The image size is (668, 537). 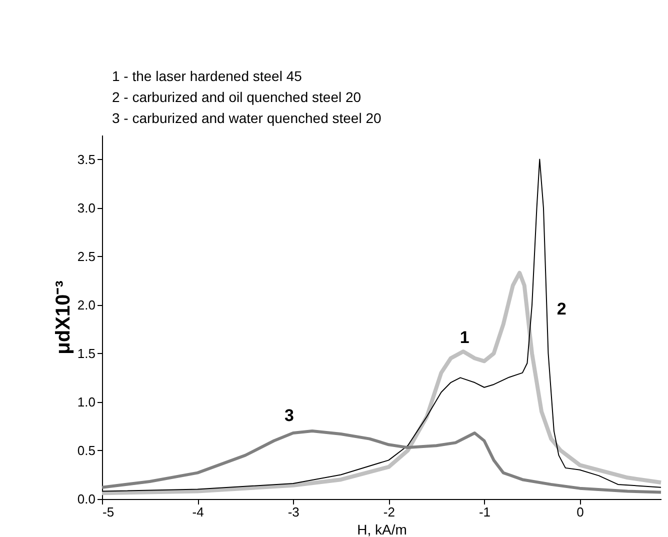 I want to click on x-axis-title: H, kA/m, so click(x=382, y=529).